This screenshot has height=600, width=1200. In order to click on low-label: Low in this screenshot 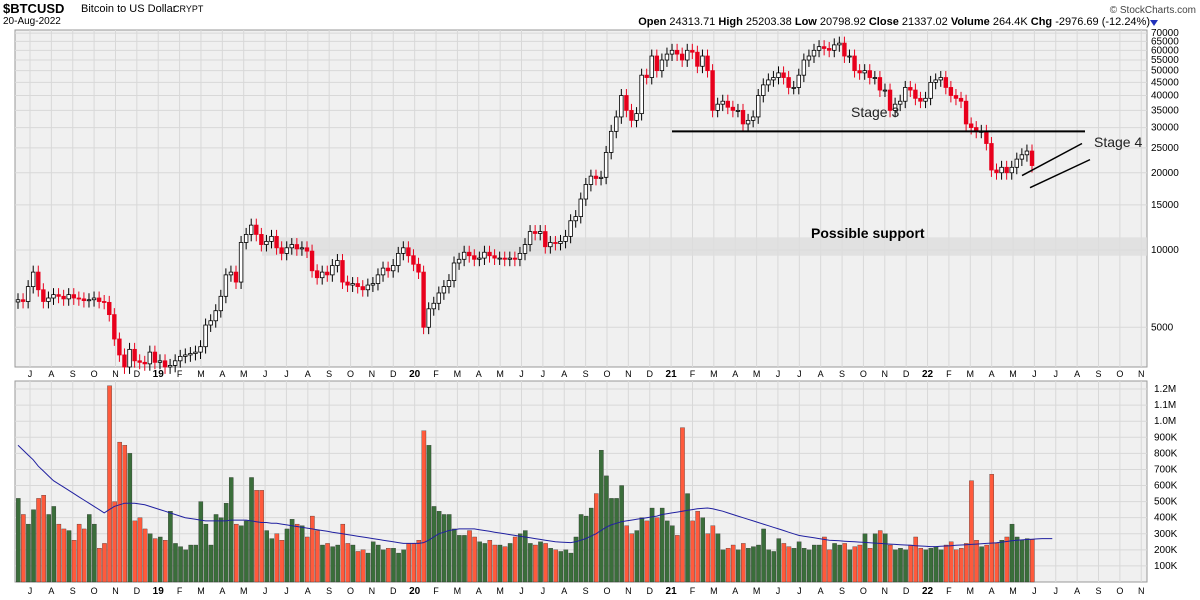, I will do `click(805, 22)`.